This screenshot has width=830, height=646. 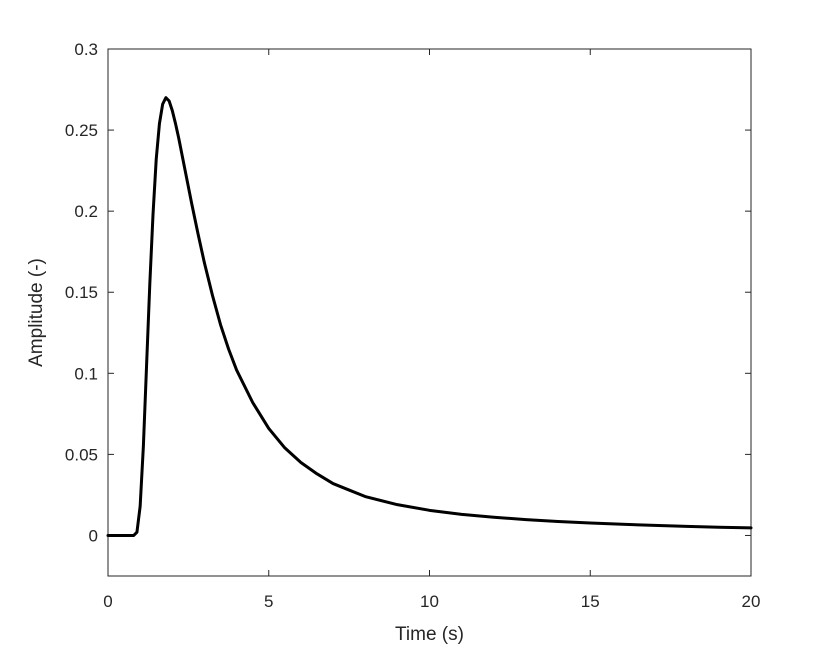 I want to click on x-tick-label: 20, so click(x=751, y=601).